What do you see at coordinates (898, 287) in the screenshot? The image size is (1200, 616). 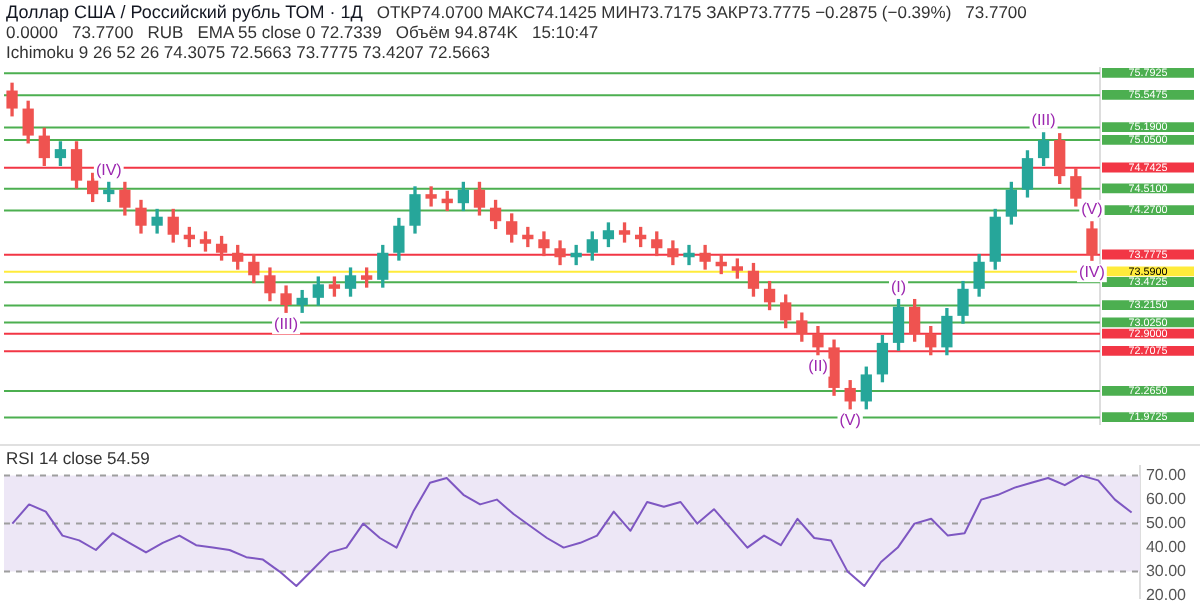 I see `annotation: (I)` at bounding box center [898, 287].